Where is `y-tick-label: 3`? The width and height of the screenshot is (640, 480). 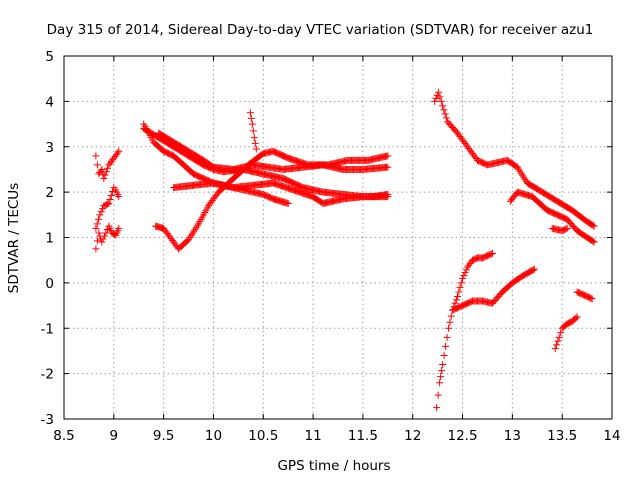
y-tick-label: 3 is located at coordinates (49, 148).